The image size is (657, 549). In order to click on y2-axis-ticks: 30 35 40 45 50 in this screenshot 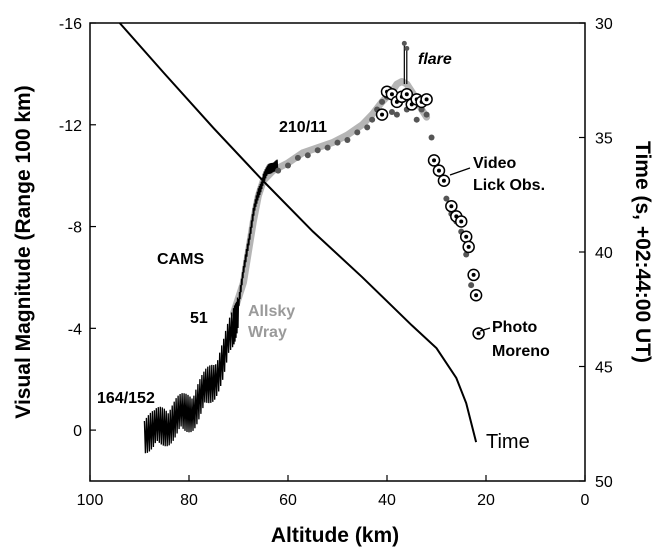, I will do `click(596, 253)`.